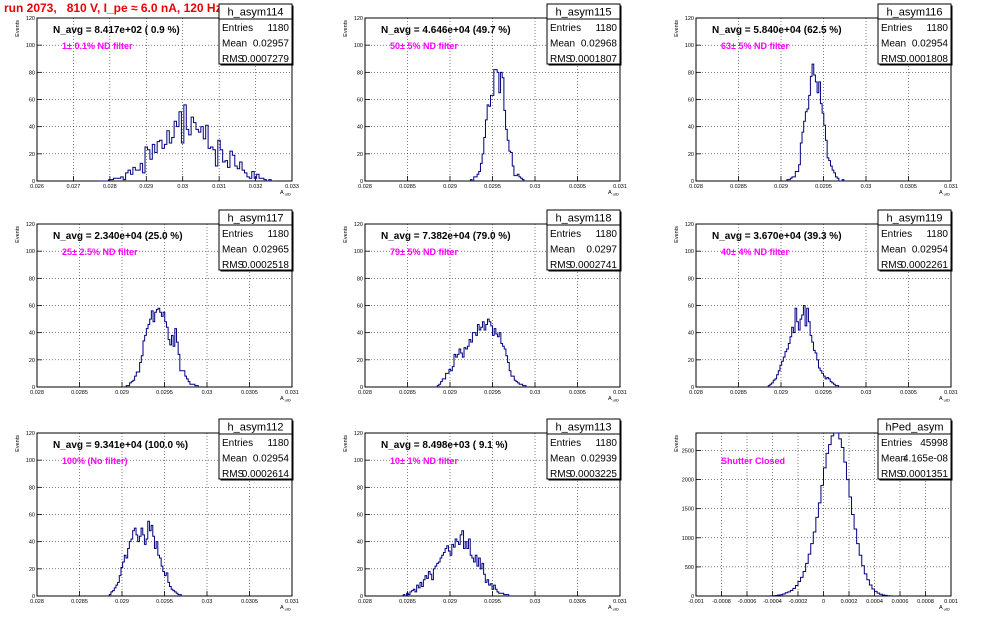 The width and height of the screenshot is (996, 622). What do you see at coordinates (934, 443) in the screenshot?
I see `stats-value: 45998` at bounding box center [934, 443].